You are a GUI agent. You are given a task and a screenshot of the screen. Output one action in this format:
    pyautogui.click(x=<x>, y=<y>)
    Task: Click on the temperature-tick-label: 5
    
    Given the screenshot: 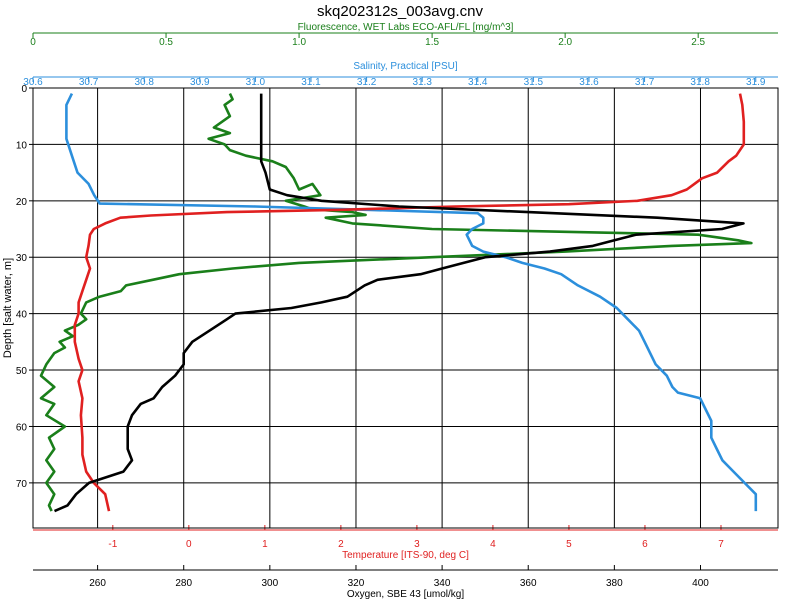 What is the action you would take?
    pyautogui.click(x=569, y=544)
    